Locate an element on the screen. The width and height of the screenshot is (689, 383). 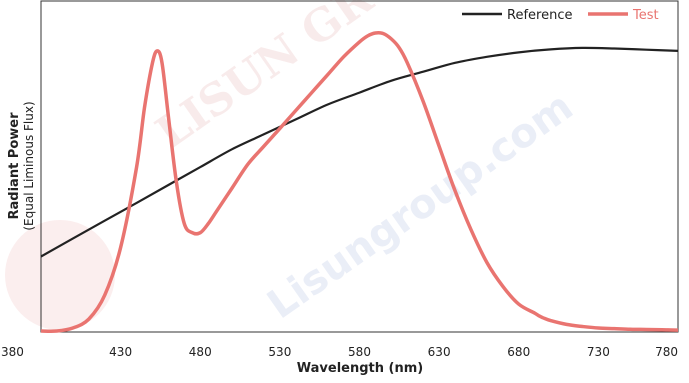
y-axis-subtitle: (Equal Liminous Flux) is located at coordinates (29, 165).